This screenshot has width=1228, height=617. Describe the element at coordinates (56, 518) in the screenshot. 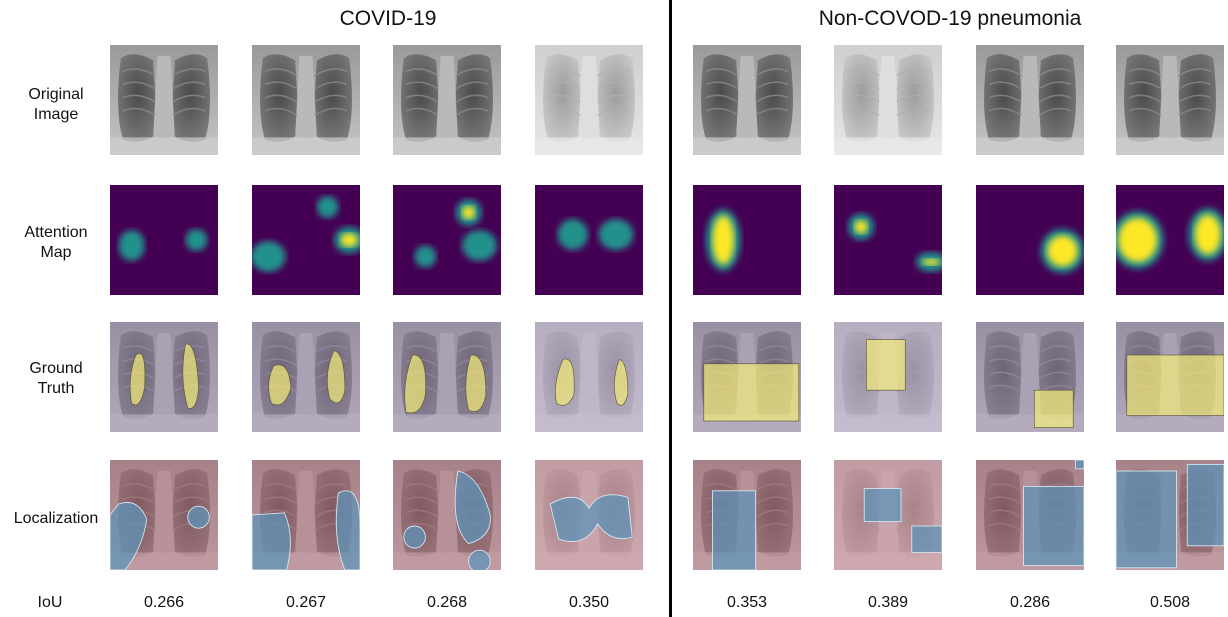

I see `row-label-localization: Localization` at that location.